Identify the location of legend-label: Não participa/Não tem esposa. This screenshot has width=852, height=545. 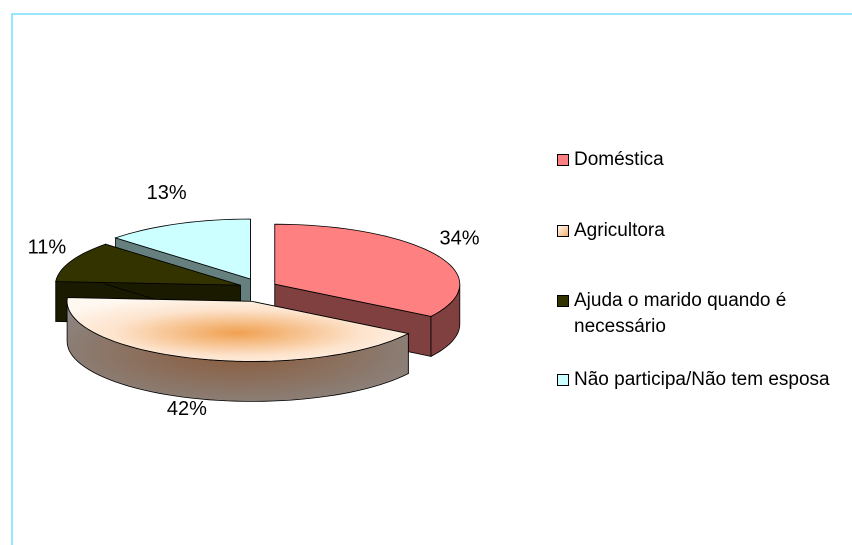
(702, 379).